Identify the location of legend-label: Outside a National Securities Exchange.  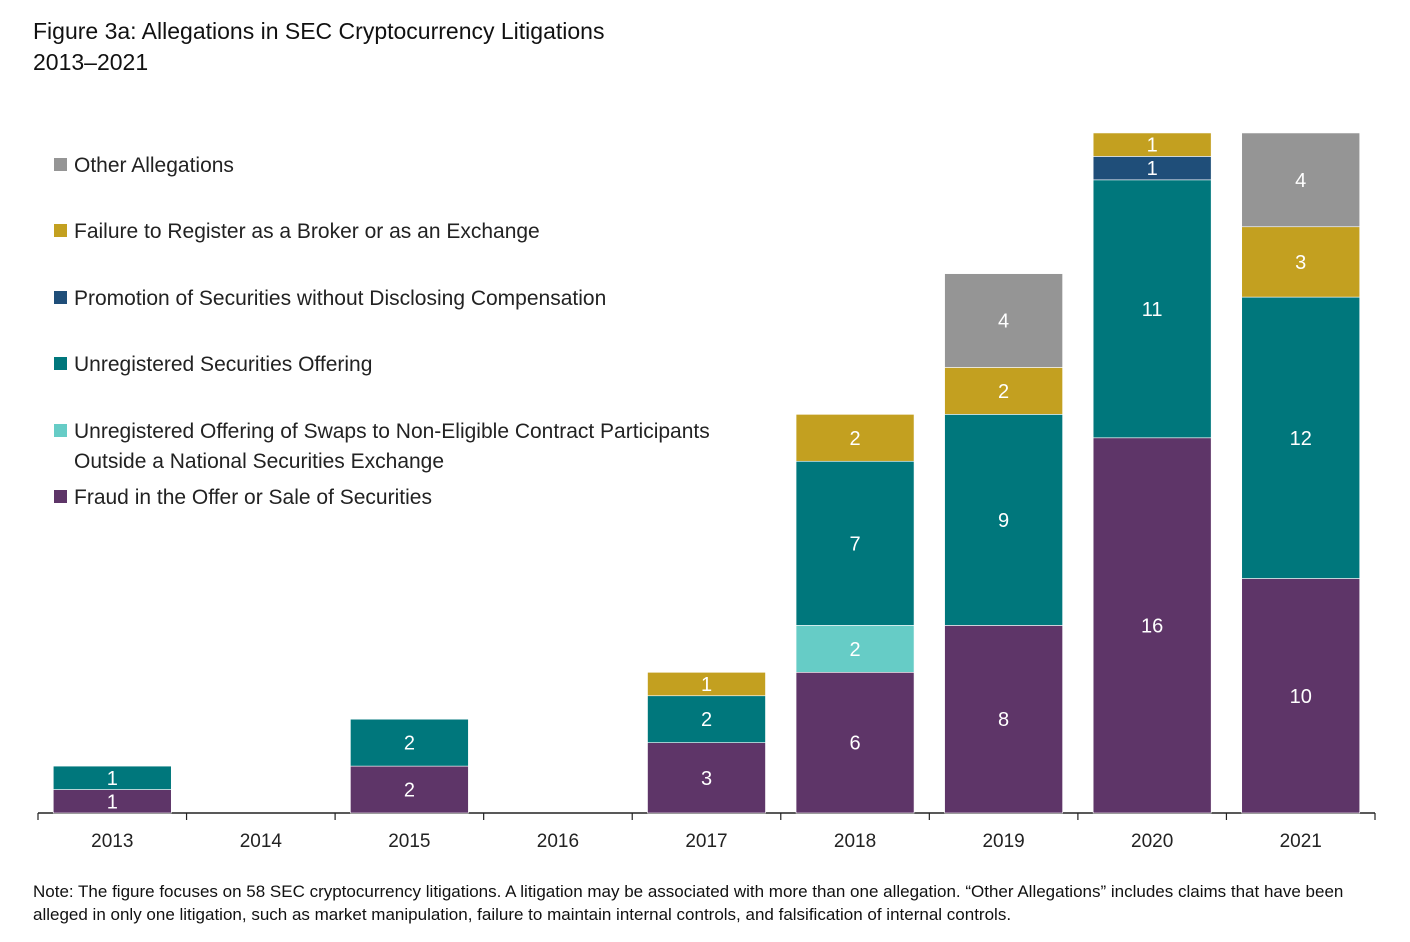
(259, 461).